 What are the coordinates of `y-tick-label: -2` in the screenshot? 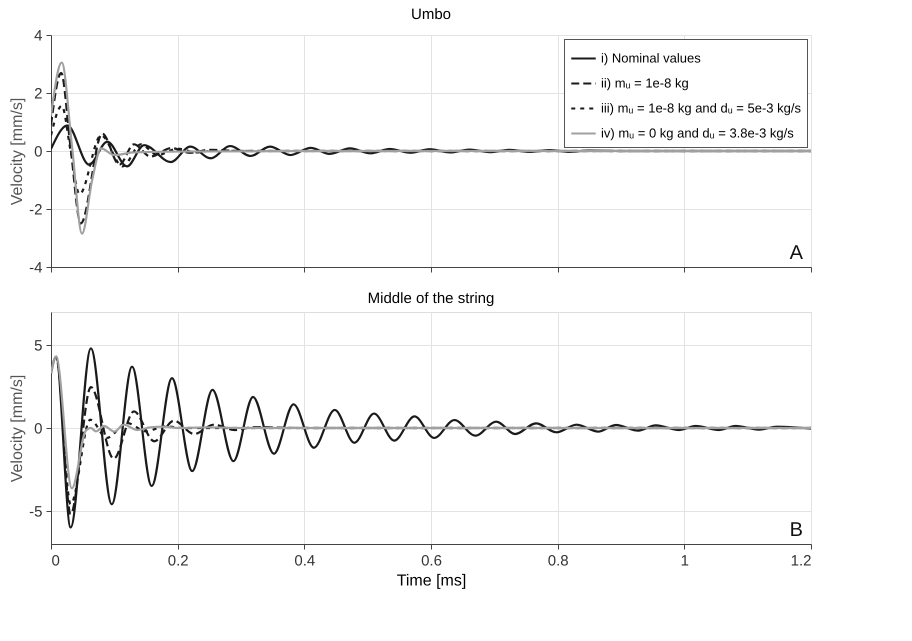 It's located at (35, 210).